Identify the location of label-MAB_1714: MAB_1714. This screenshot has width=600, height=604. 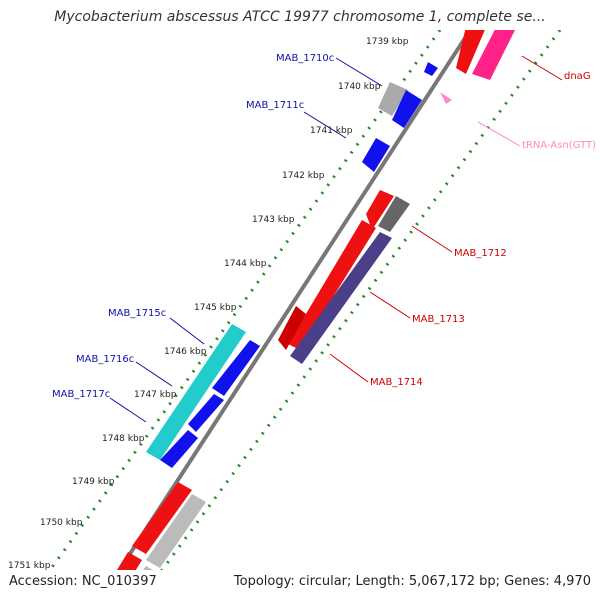
(396, 382).